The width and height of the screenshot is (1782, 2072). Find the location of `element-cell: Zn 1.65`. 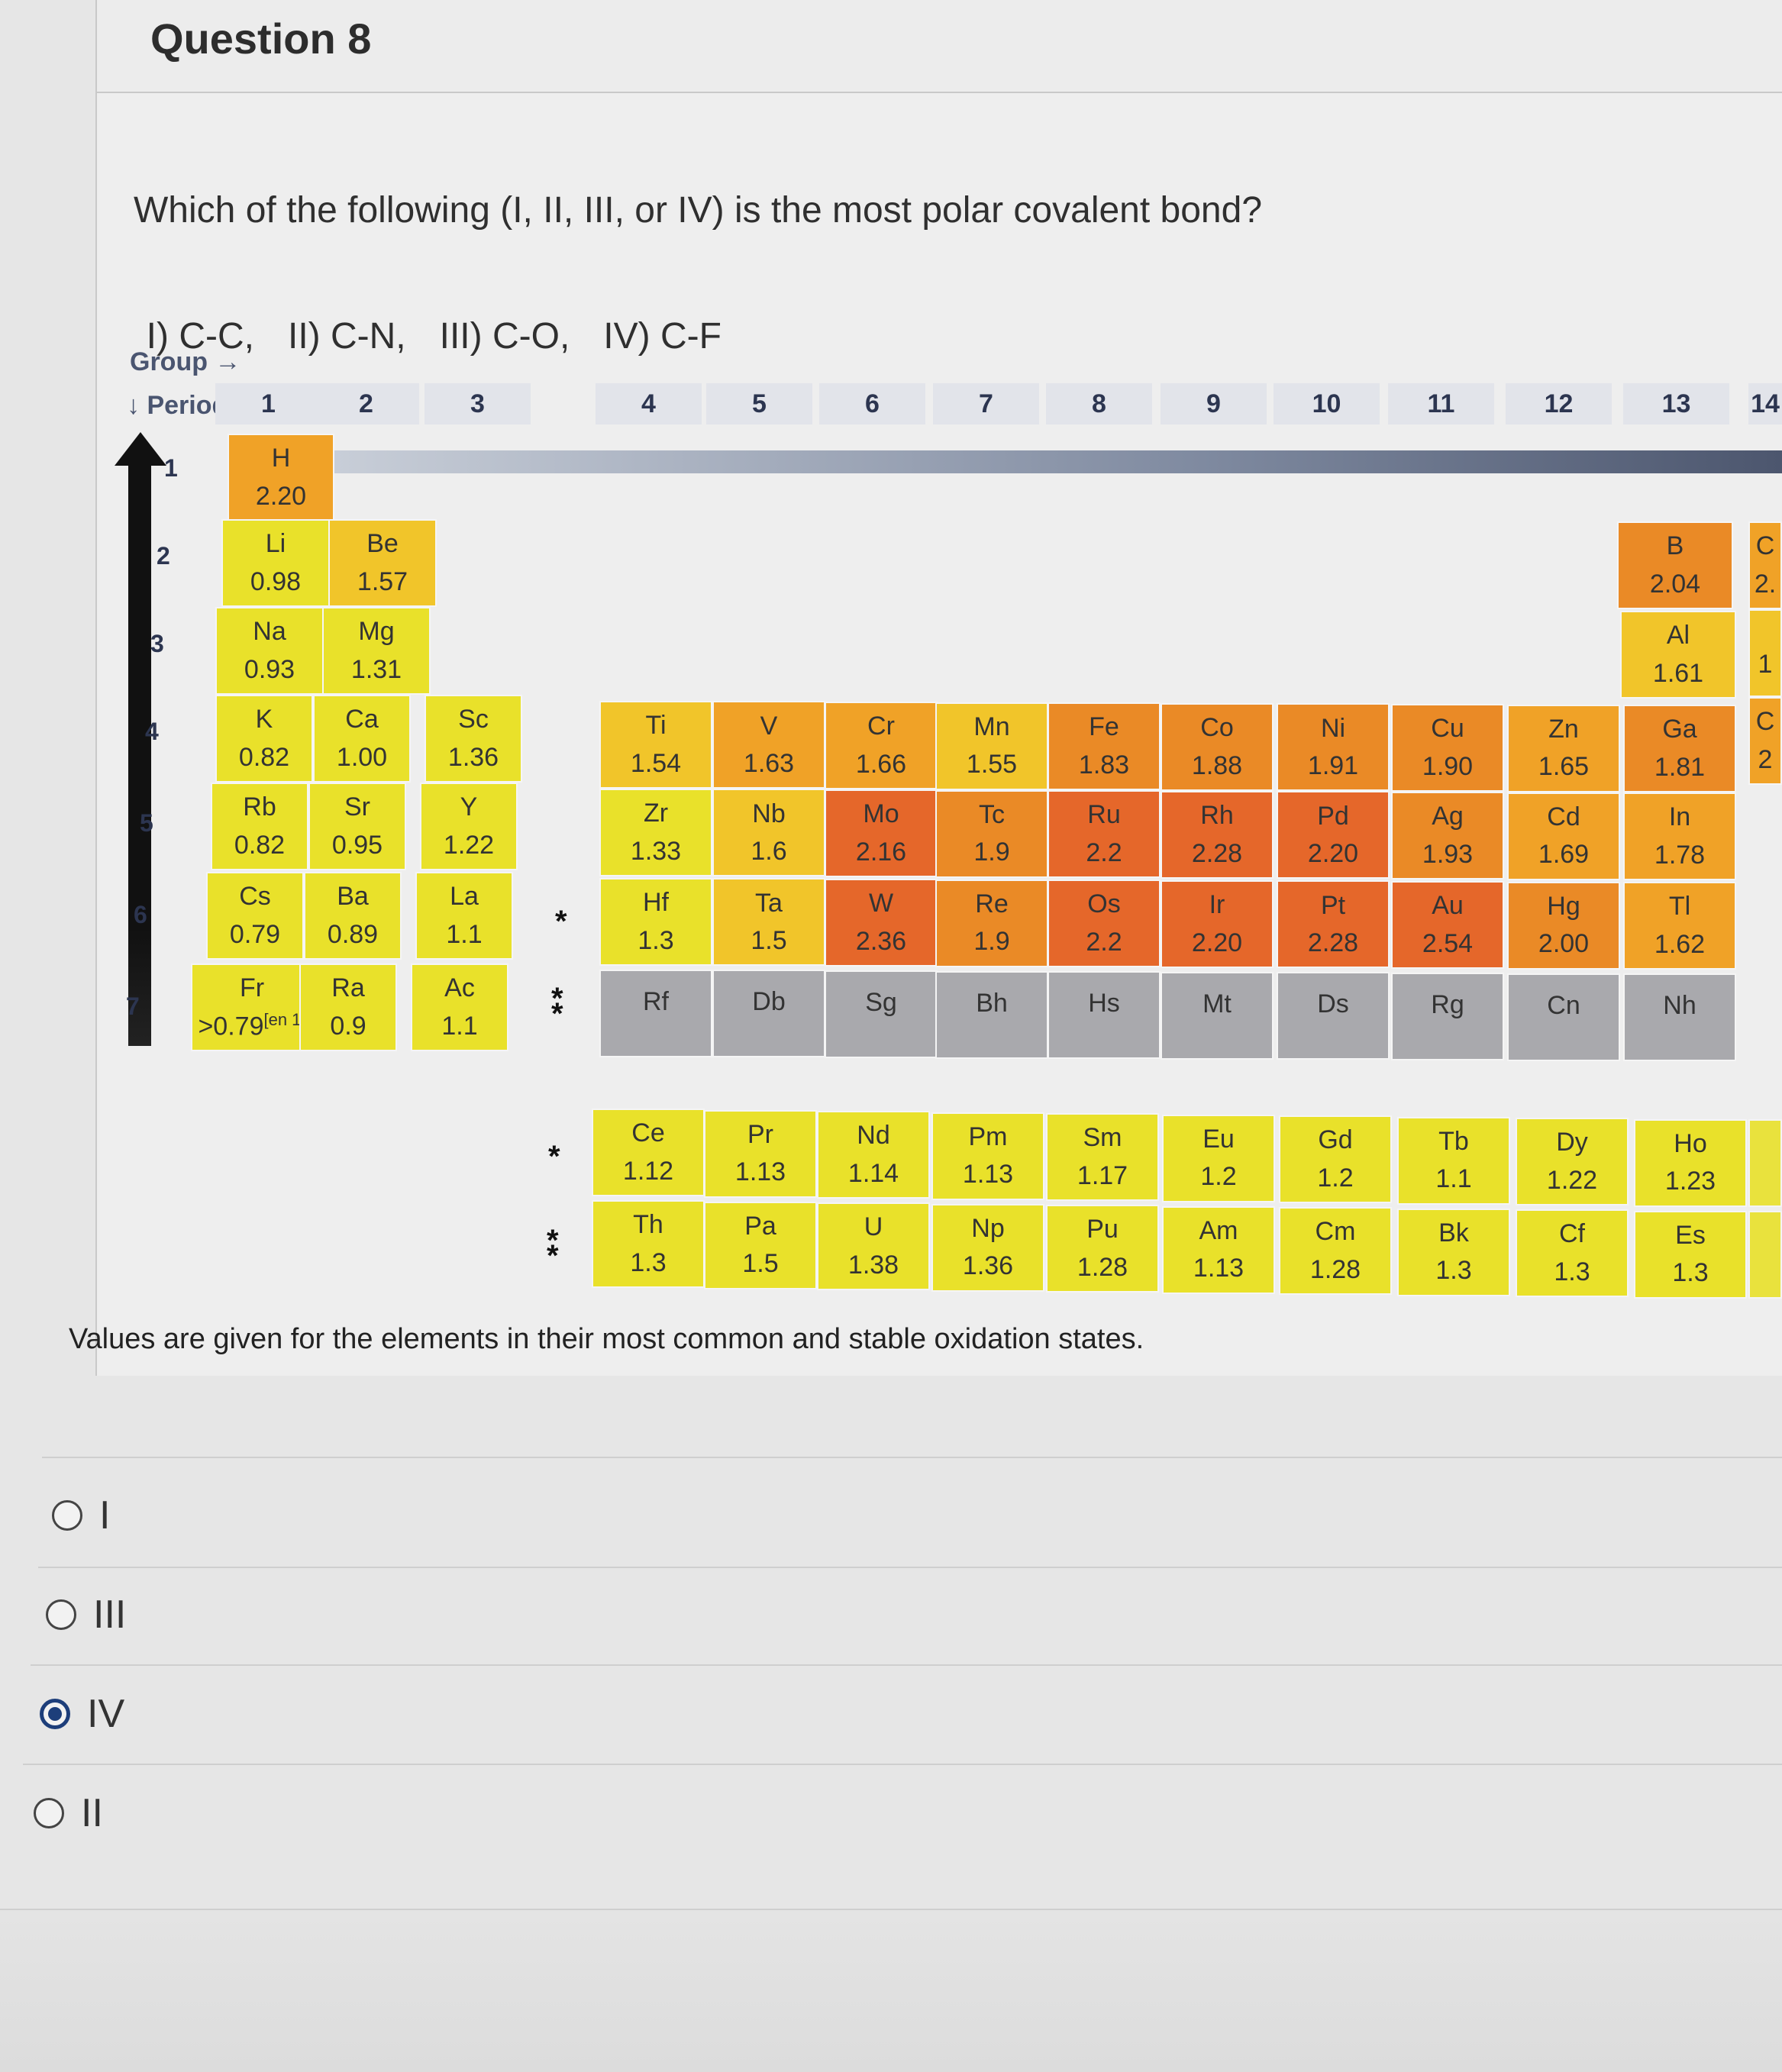

element-cell: Zn 1.65 is located at coordinates (1563, 748).